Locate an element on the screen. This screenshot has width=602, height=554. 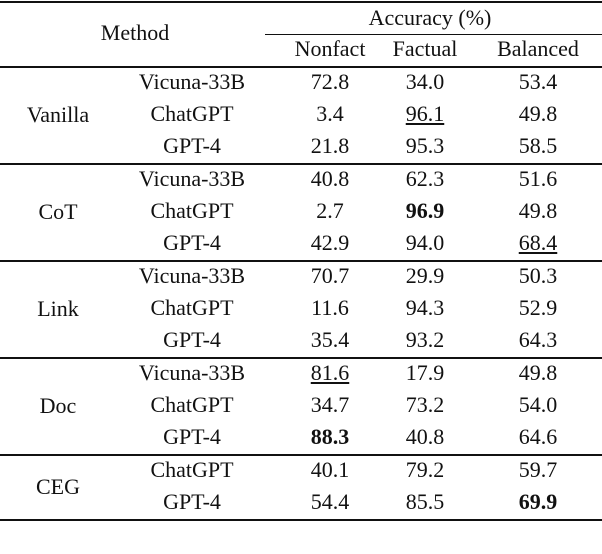
method-name: CEG is located at coordinates (58, 486).